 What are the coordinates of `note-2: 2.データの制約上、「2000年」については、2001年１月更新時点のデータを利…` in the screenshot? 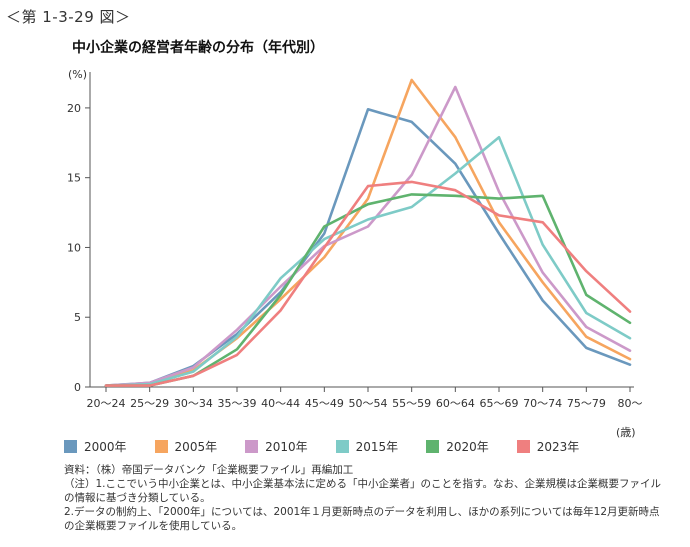 It's located at (362, 519).